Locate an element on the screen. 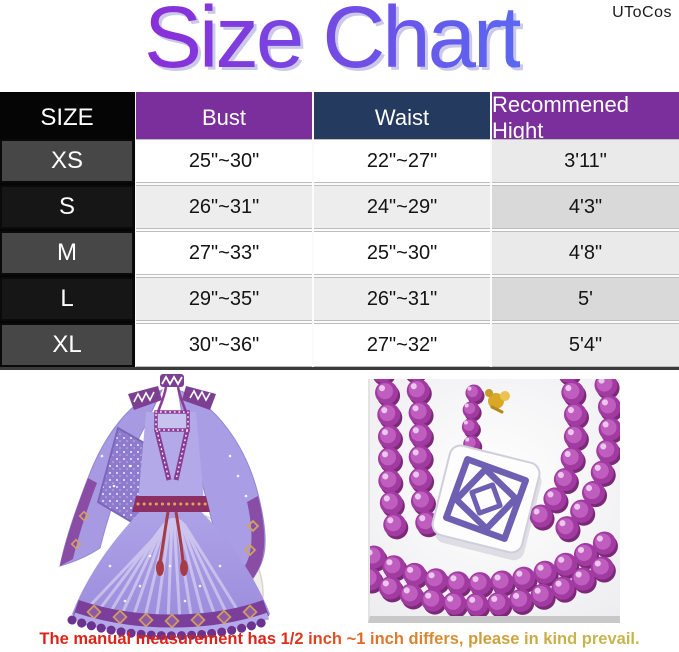 Image resolution: width=679 pixels, height=652 pixels. bust-value: 26"~31" is located at coordinates (224, 207).